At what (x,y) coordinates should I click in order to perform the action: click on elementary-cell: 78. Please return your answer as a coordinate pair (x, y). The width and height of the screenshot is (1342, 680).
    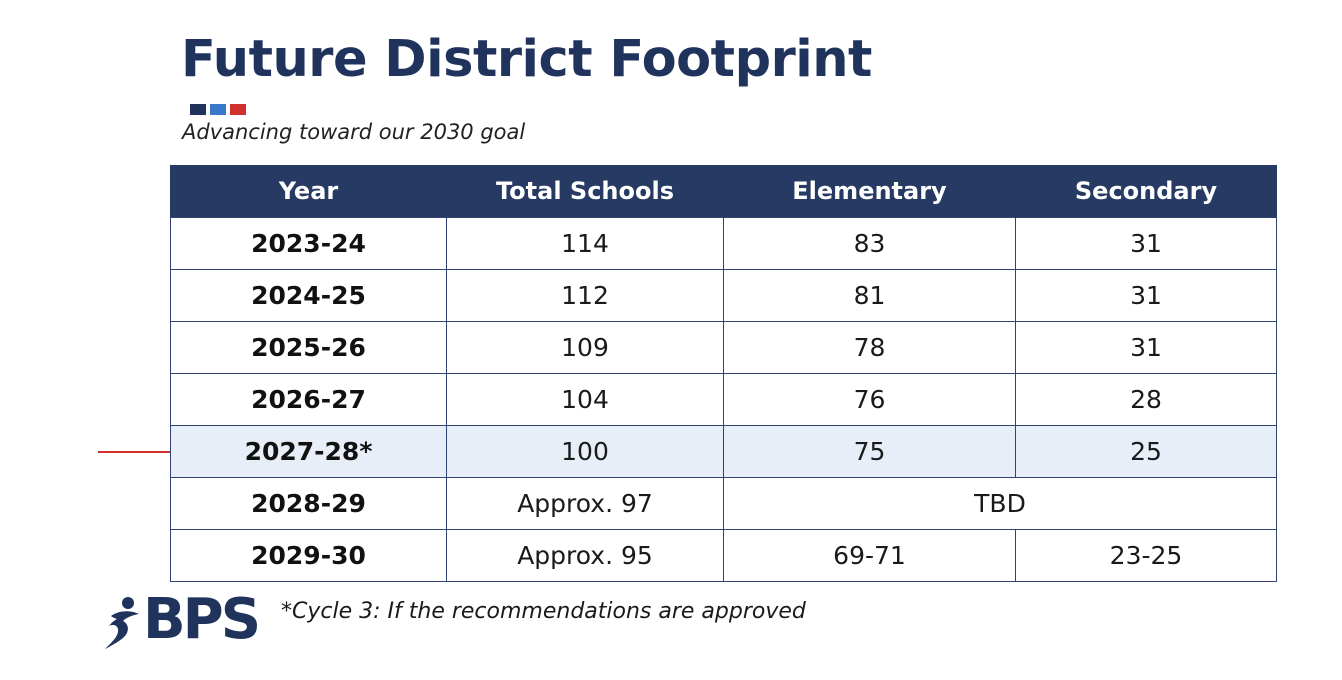
    Looking at the image, I should click on (869, 347).